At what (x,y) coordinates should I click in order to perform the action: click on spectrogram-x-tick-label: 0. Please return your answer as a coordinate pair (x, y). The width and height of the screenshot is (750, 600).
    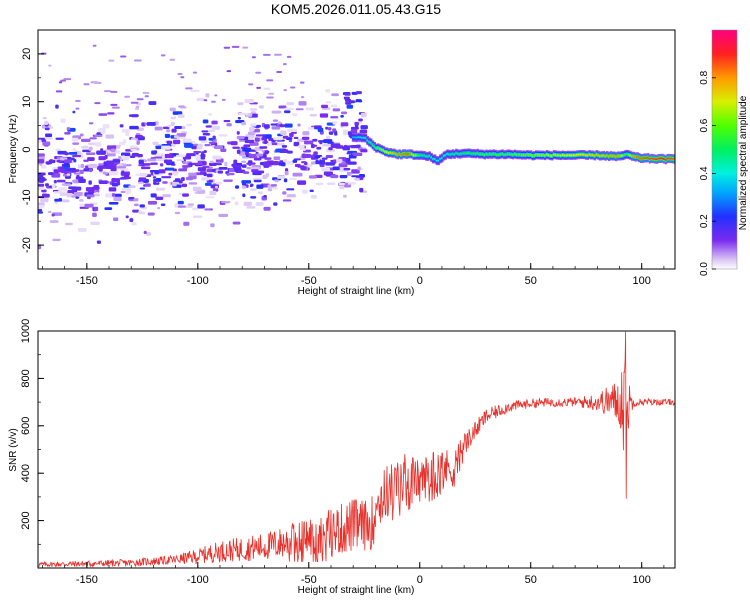
    Looking at the image, I should click on (420, 281).